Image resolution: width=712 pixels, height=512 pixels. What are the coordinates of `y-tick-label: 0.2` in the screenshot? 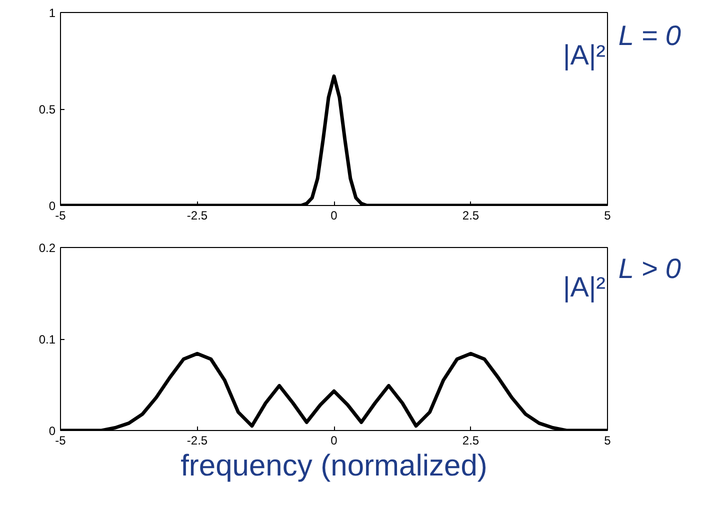 It's located at (47, 248).